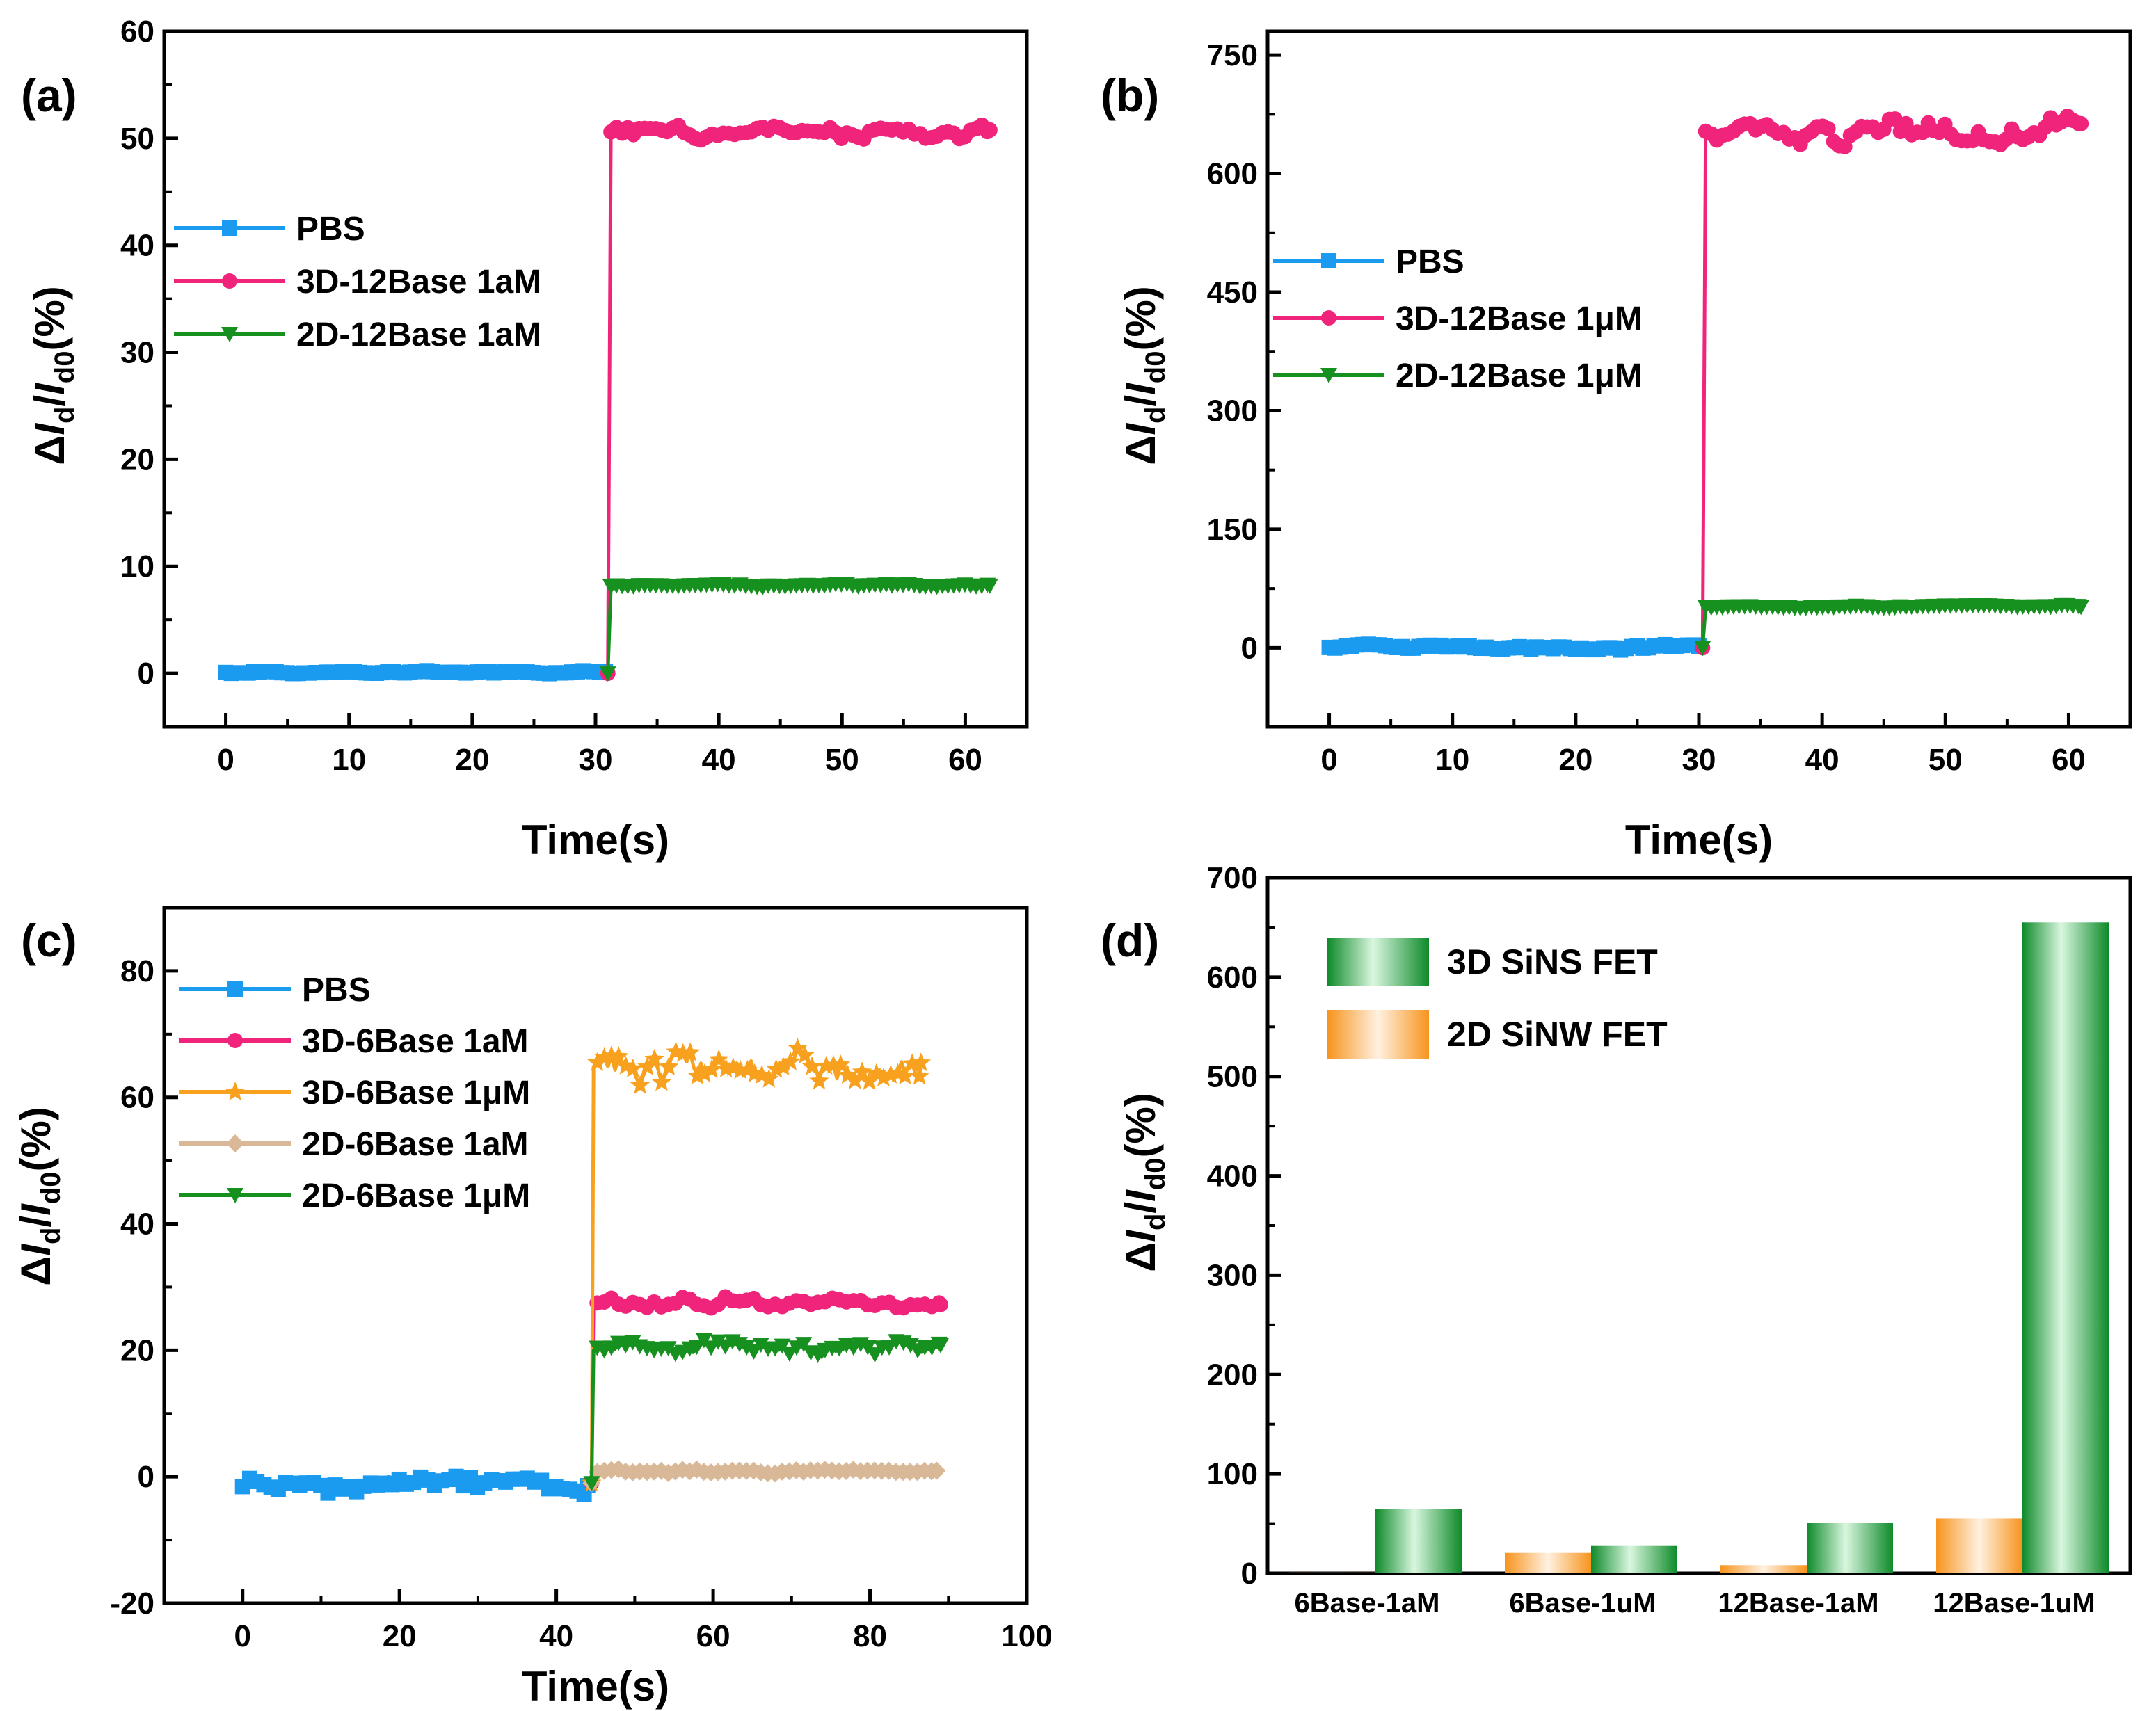  Describe the element at coordinates (132, 1604) in the screenshot. I see `y-tick-label: -20` at that location.